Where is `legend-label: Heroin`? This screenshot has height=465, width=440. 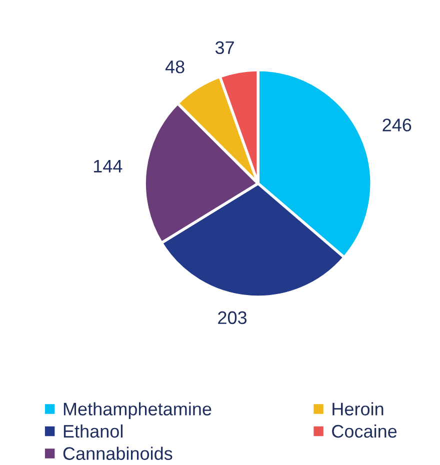 legend-label: Heroin is located at coordinates (358, 409).